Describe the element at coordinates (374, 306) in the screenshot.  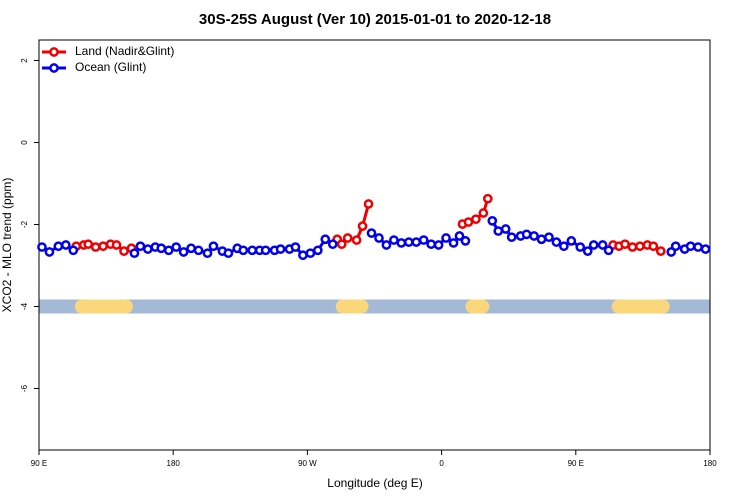
I see `surface-band` at that location.